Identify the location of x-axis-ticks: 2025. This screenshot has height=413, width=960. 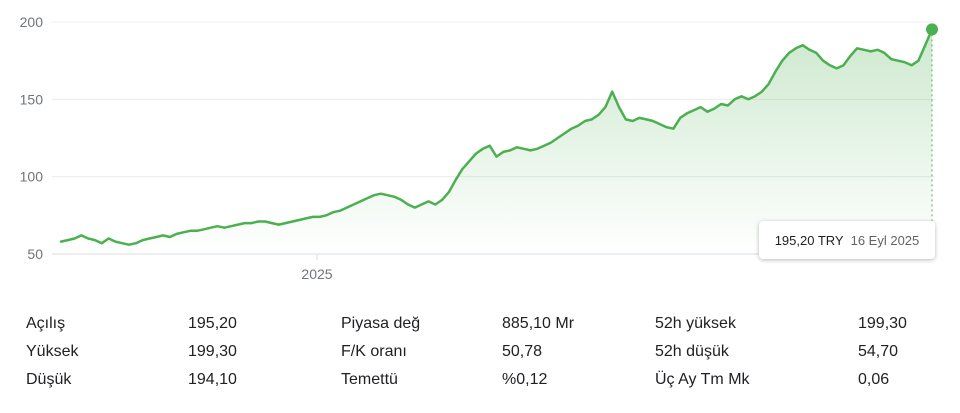
(317, 268).